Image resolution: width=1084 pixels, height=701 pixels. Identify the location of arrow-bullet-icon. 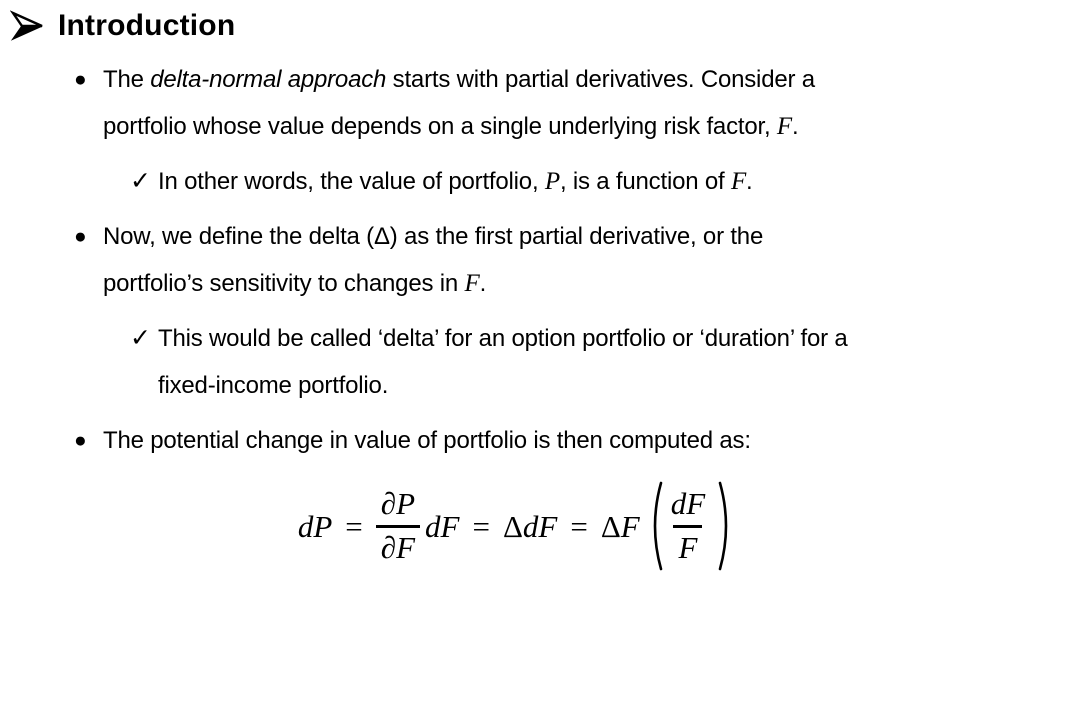
(27, 26).